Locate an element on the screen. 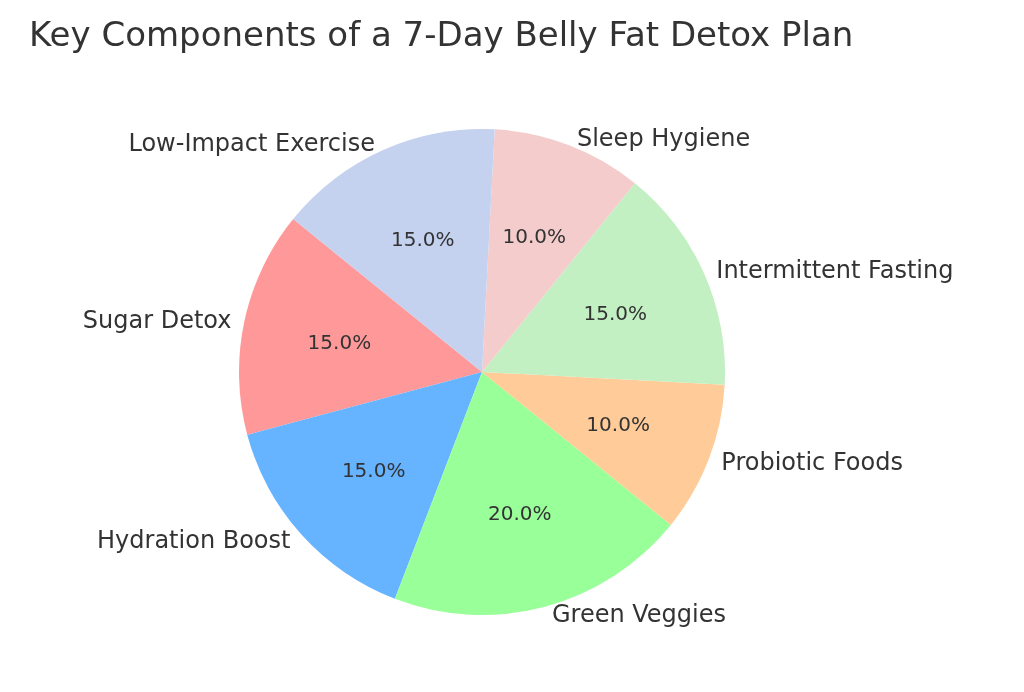 The image size is (1024, 692). slice-label: Probiotic Foods is located at coordinates (812, 461).